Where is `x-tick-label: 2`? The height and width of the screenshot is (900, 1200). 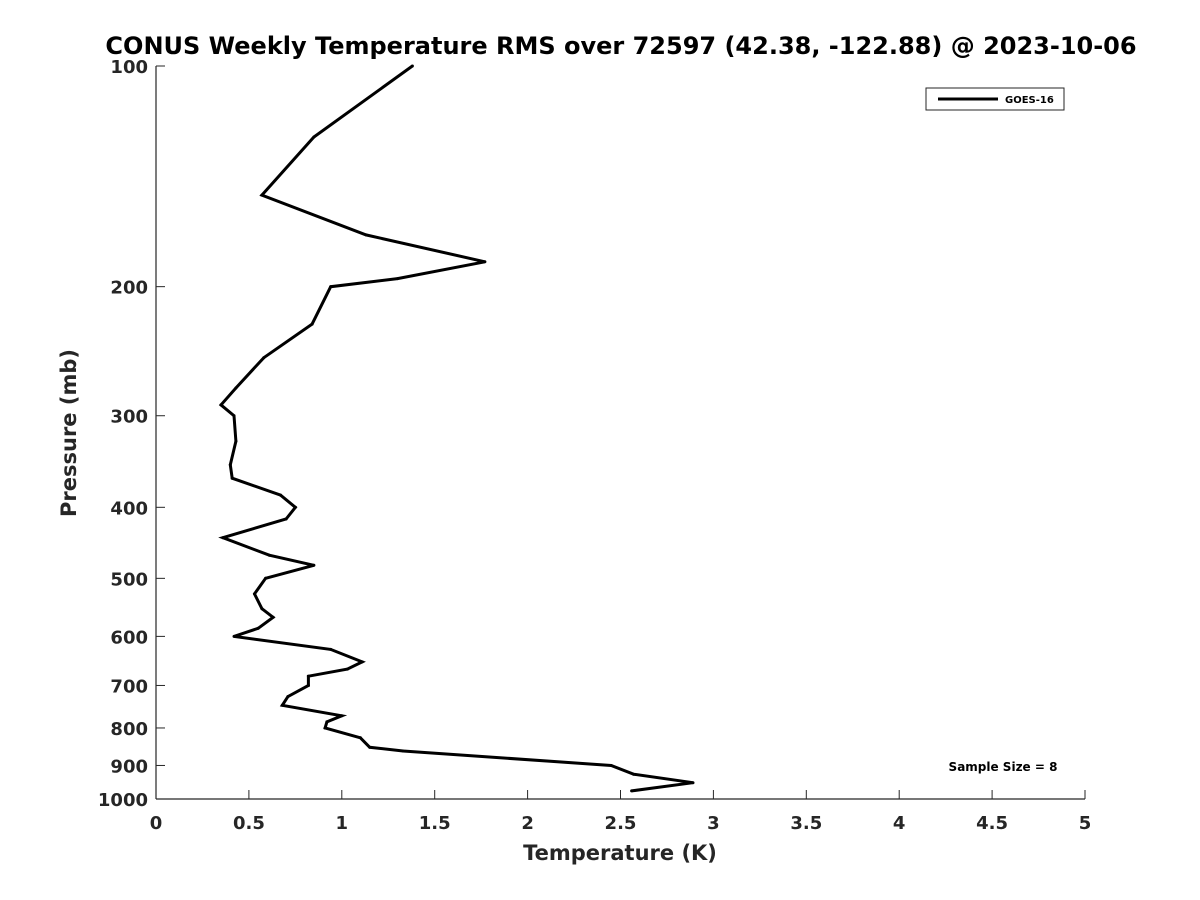 x-tick-label: 2 is located at coordinates (527, 823).